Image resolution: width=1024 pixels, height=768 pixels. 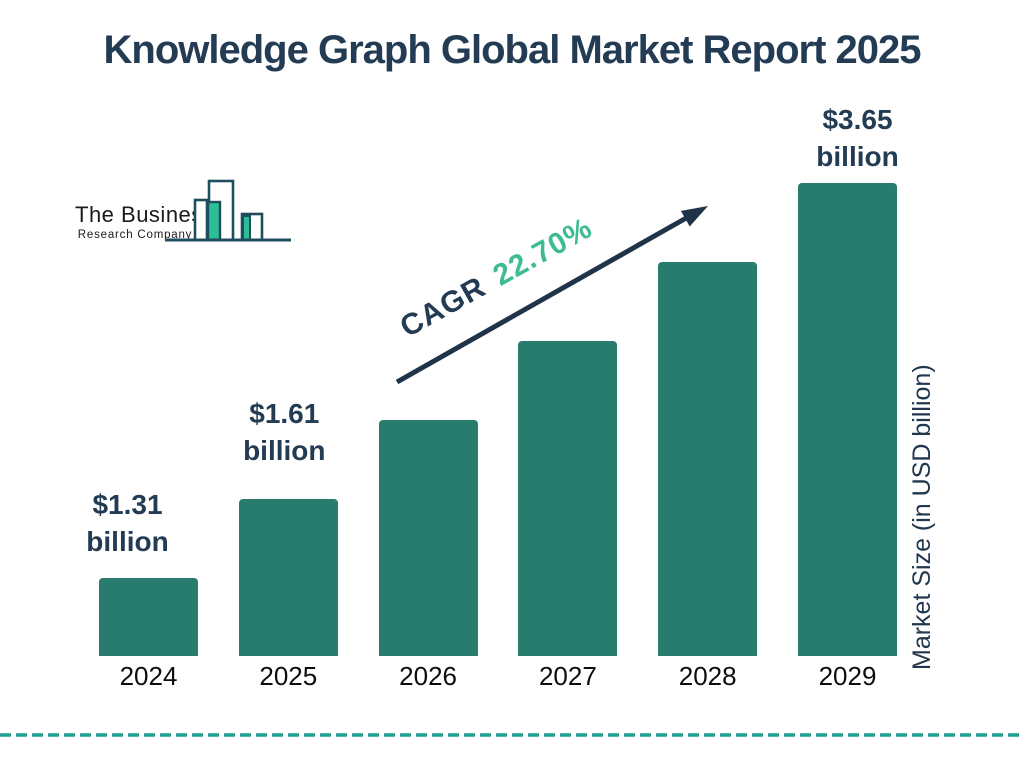 What do you see at coordinates (148, 617) in the screenshot?
I see `bar-2024` at bounding box center [148, 617].